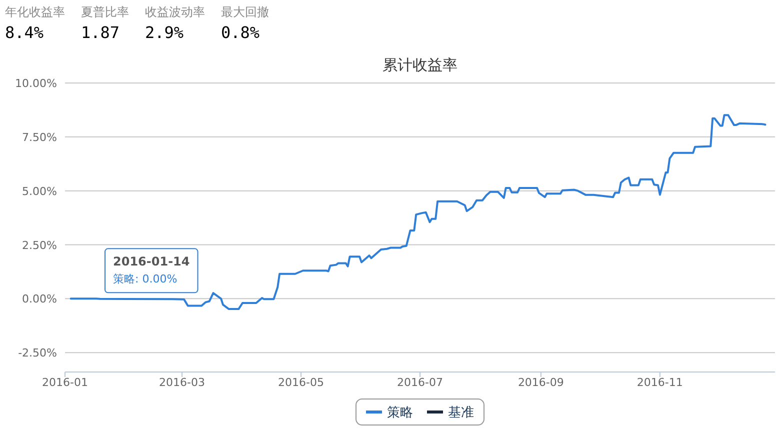 Image resolution: width=776 pixels, height=431 pixels. What do you see at coordinates (182, 382) in the screenshot?
I see `x-tick-label: 2016-03` at bounding box center [182, 382].